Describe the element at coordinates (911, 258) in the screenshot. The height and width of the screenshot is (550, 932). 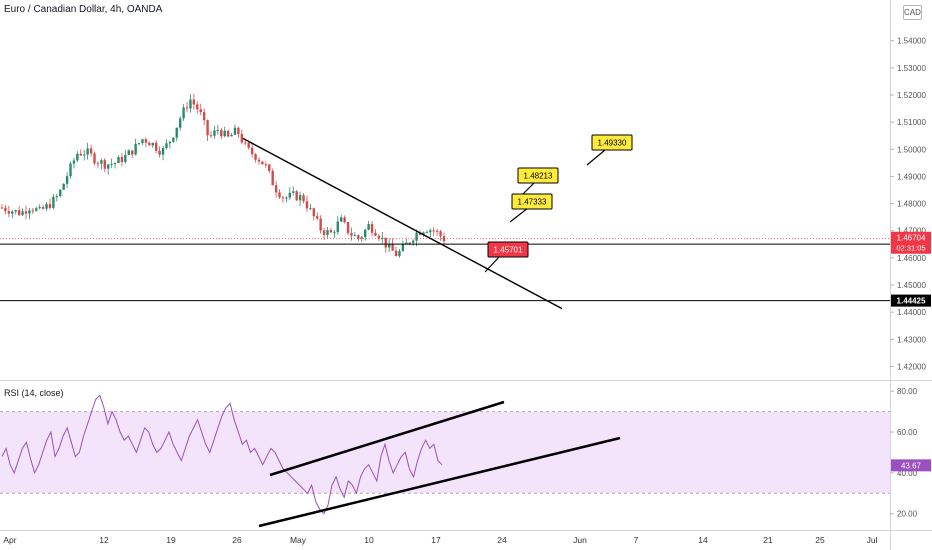
I see `price-tick-label: 1.46000` at that location.